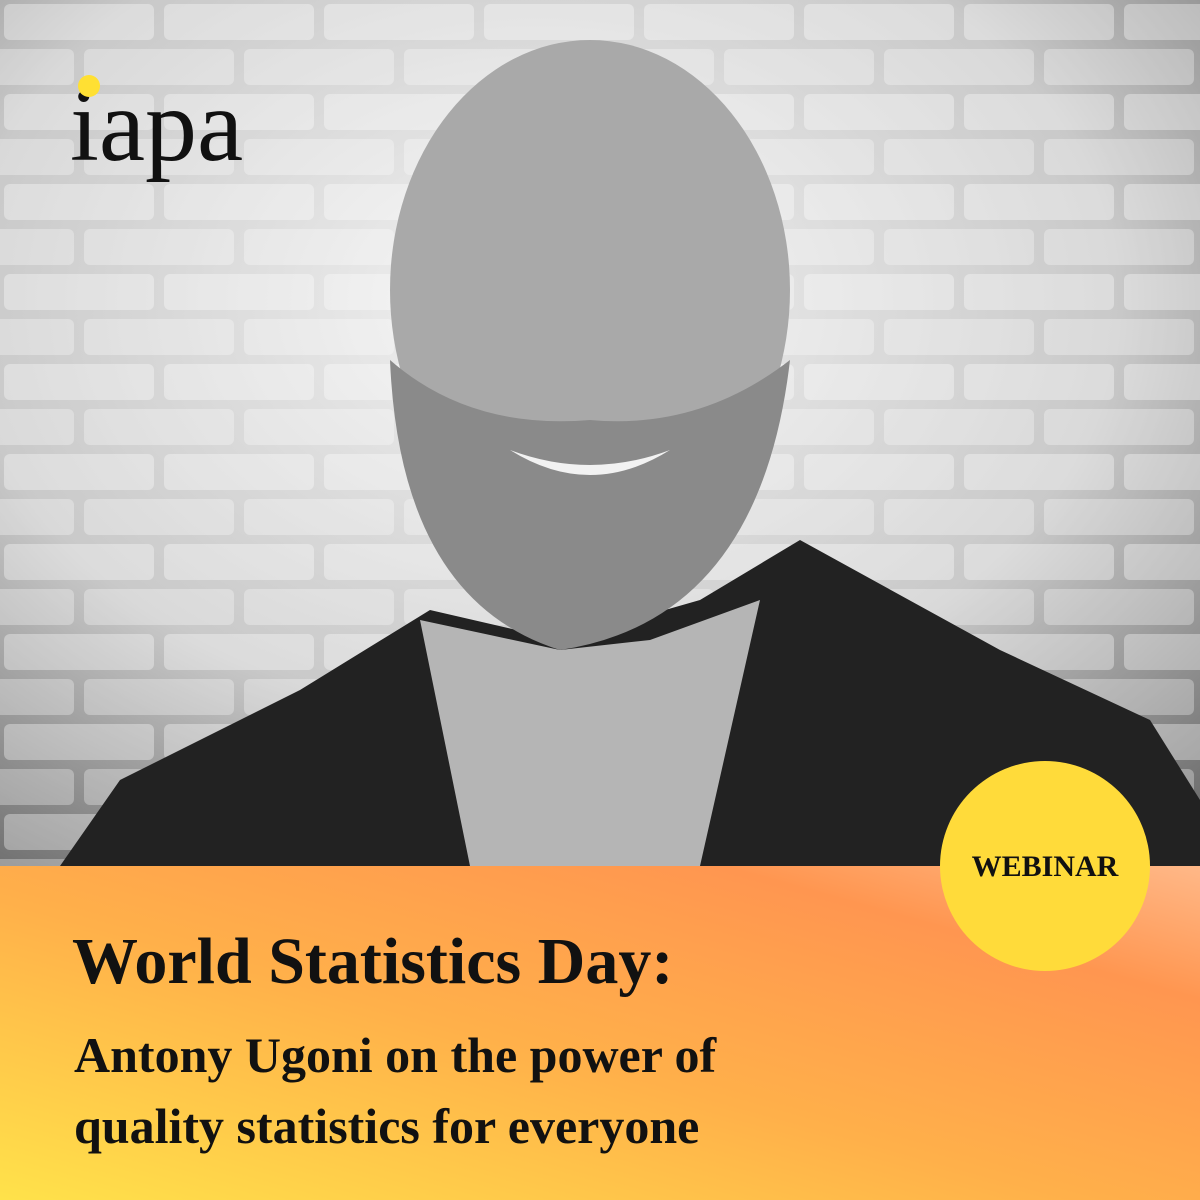 The width and height of the screenshot is (1200, 1200). Describe the element at coordinates (590, 733) in the screenshot. I see `shirt` at that location.